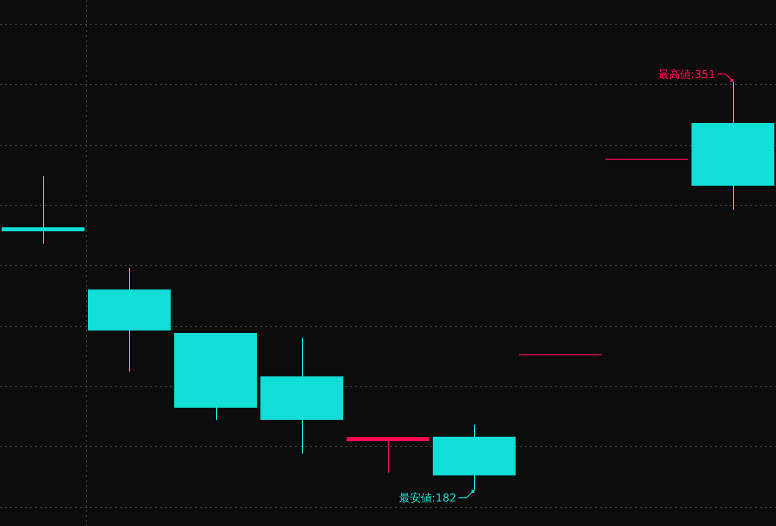  I want to click on annotation: 最高値:351, so click(687, 74).